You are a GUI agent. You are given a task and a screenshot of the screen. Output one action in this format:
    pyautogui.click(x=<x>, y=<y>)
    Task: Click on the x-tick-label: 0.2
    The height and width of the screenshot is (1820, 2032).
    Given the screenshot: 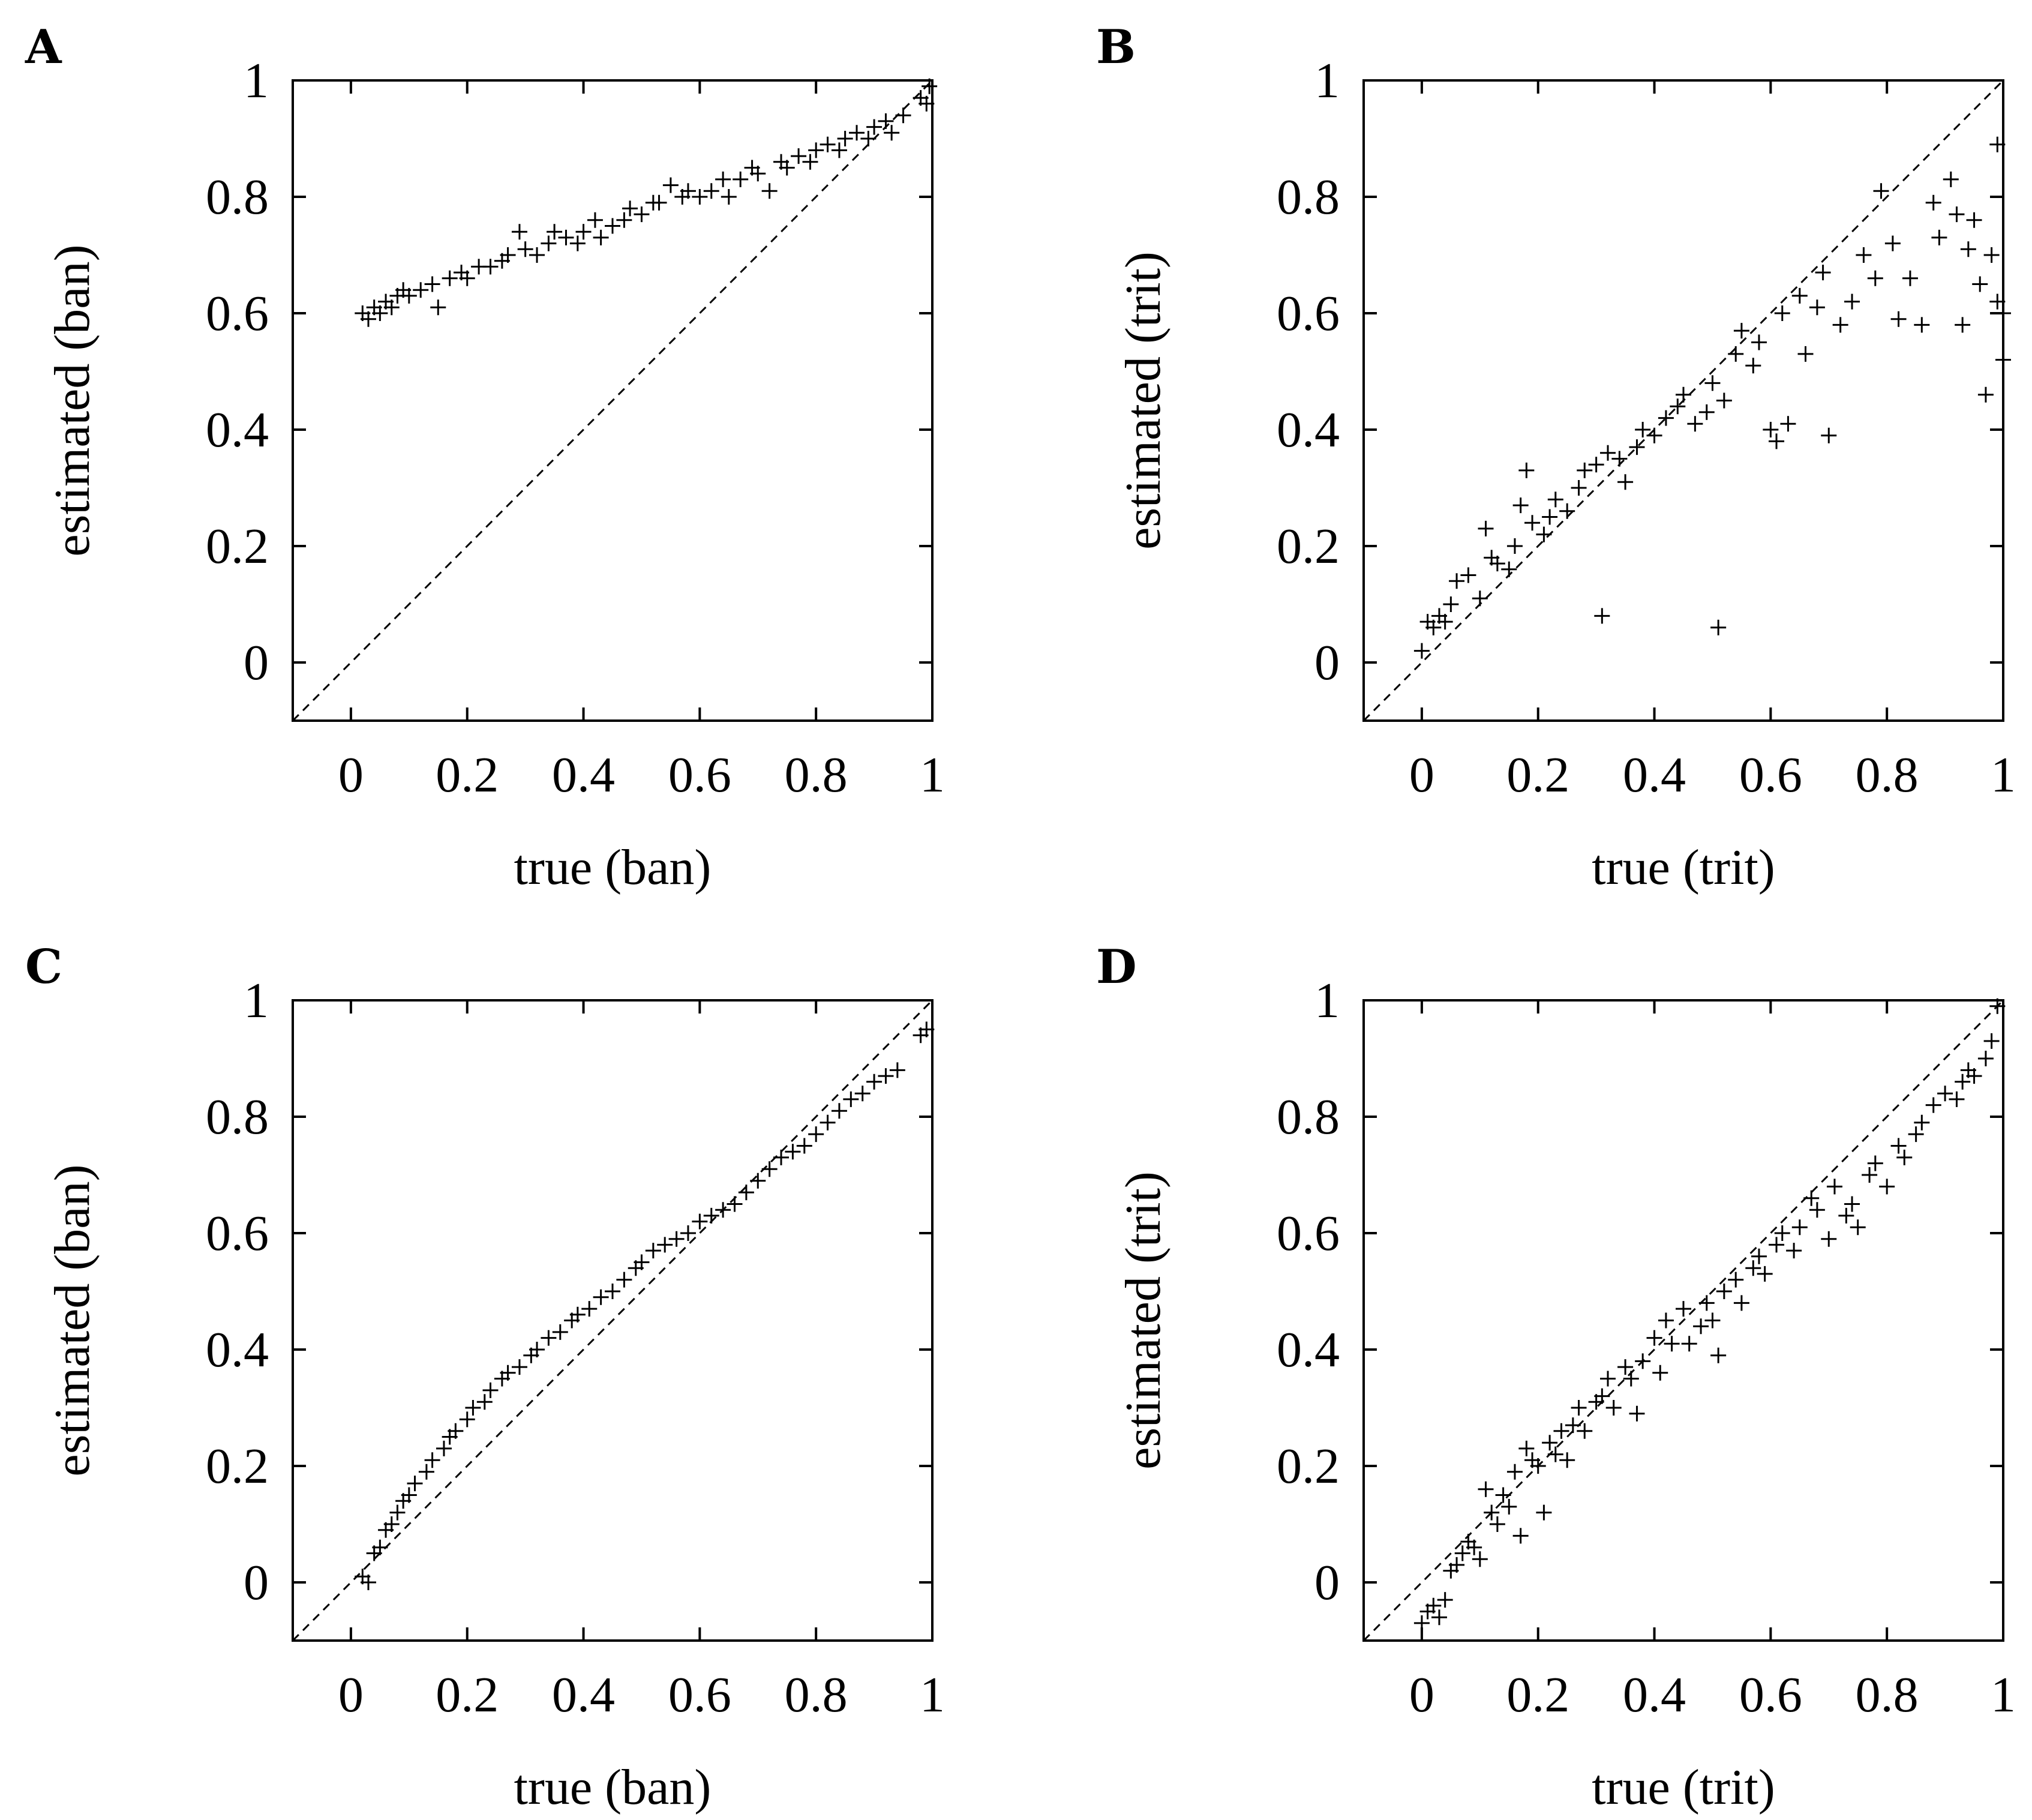 What is the action you would take?
    pyautogui.click(x=1537, y=775)
    